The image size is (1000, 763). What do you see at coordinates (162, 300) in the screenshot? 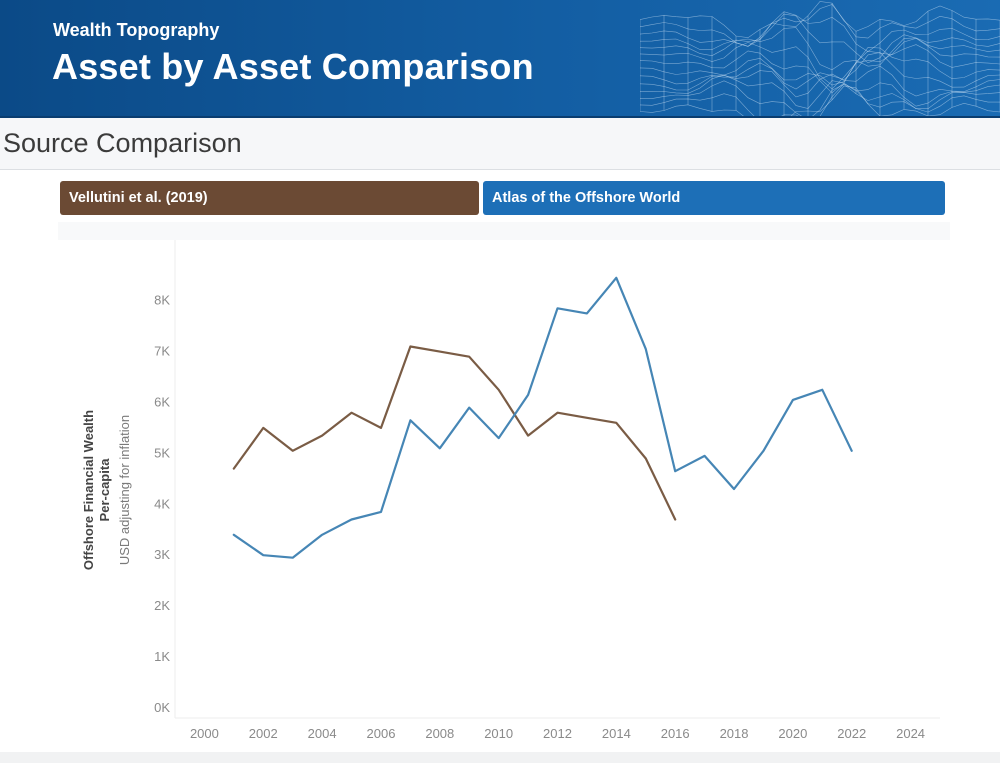
I see `y-tick-label: 8K` at bounding box center [162, 300].